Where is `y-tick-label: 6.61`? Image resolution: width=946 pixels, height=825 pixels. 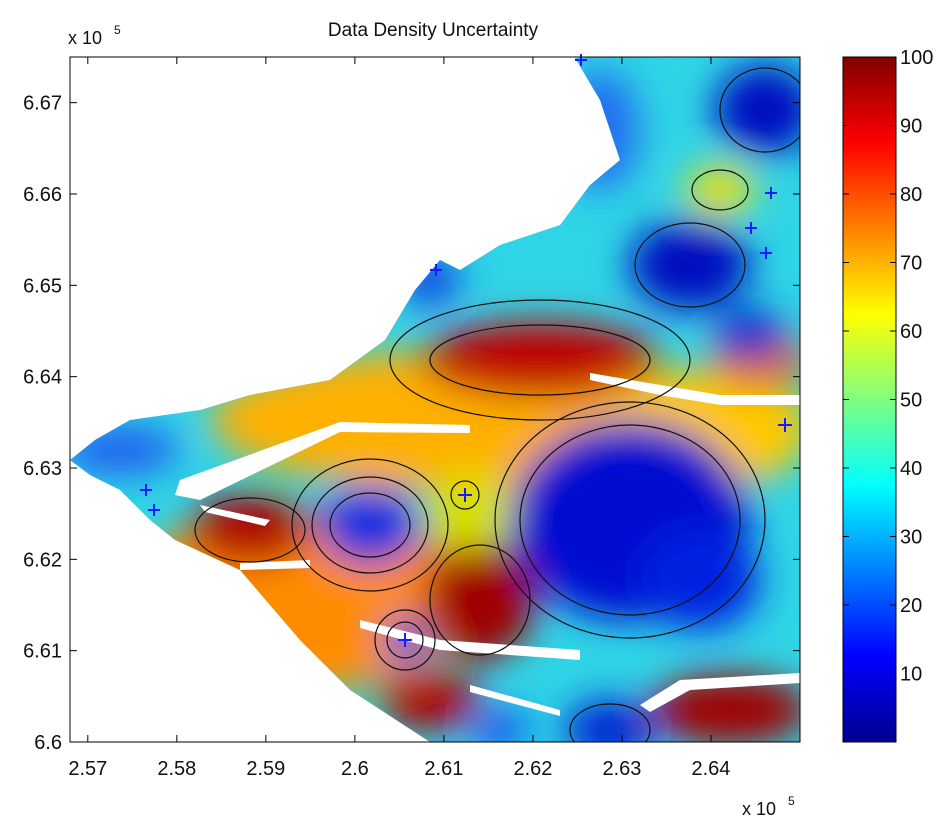
y-tick-label: 6.61 is located at coordinates (42, 652).